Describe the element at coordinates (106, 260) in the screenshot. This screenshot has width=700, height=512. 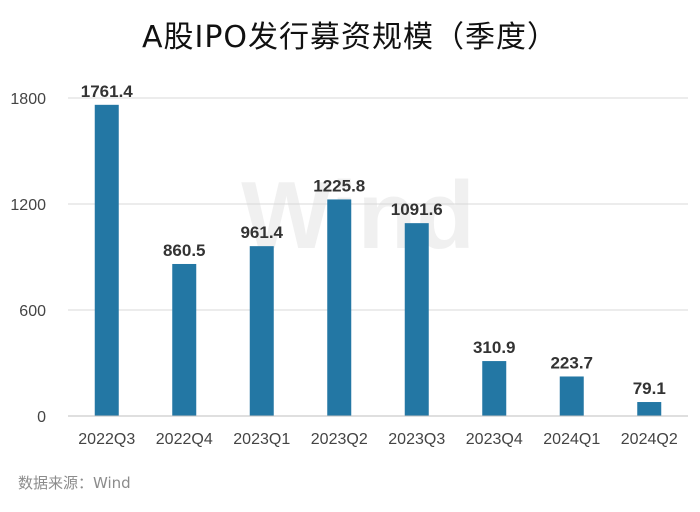
I see `bar-2022Q3` at that location.